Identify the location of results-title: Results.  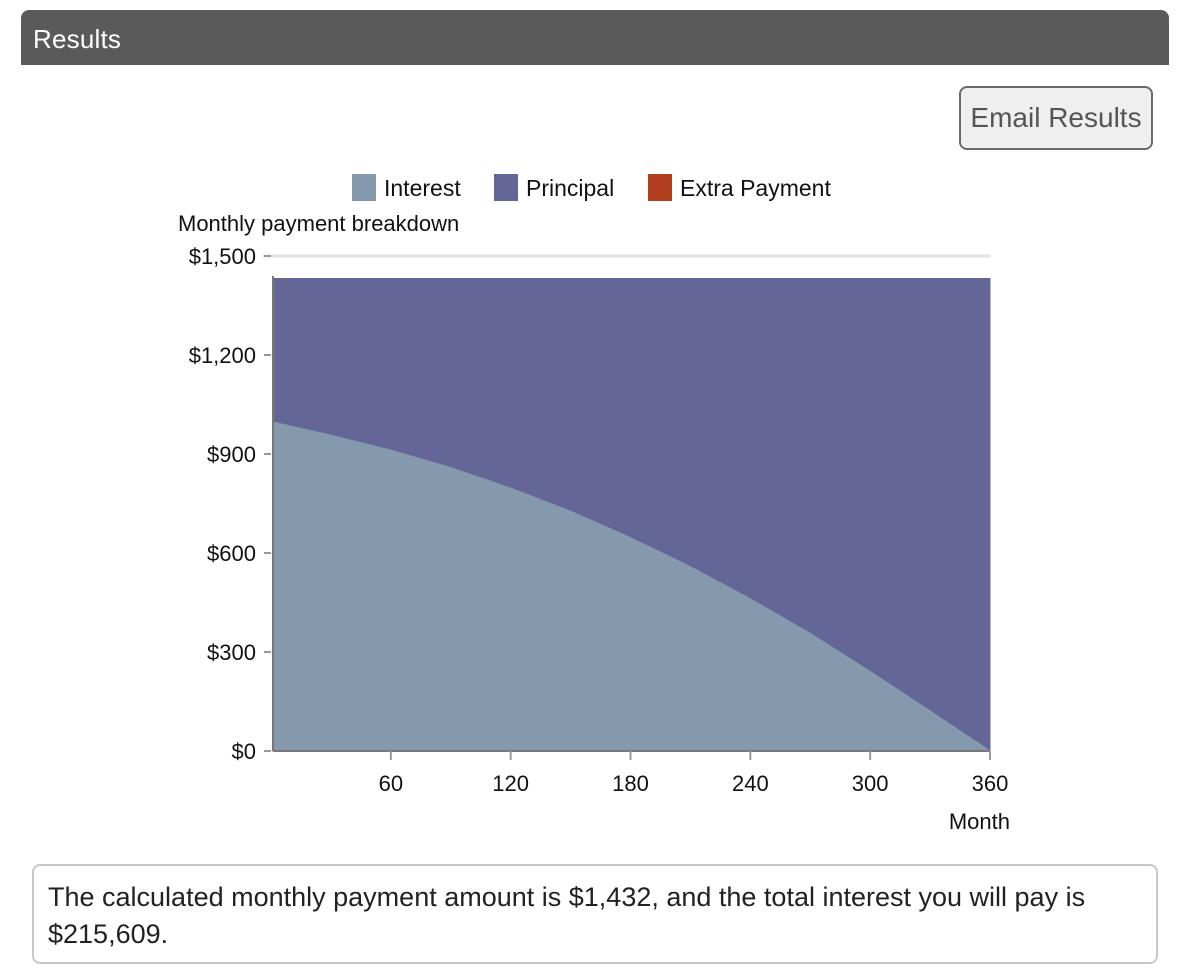
(77, 39).